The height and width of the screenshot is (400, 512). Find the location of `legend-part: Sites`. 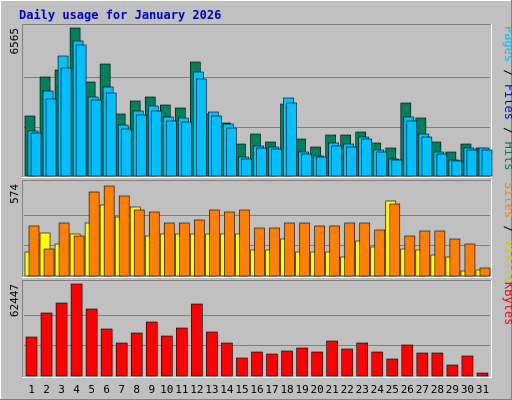

legend-part: Sites is located at coordinates (507, 200).